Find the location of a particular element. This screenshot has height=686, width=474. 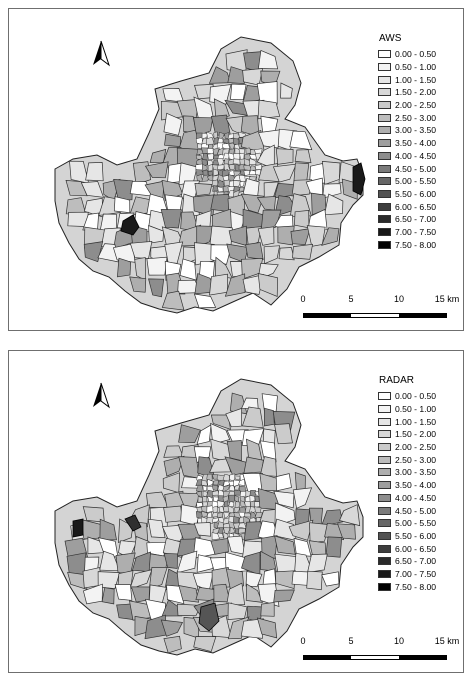

legend-label: 1.50 - 2.00 is located at coordinates (416, 434).